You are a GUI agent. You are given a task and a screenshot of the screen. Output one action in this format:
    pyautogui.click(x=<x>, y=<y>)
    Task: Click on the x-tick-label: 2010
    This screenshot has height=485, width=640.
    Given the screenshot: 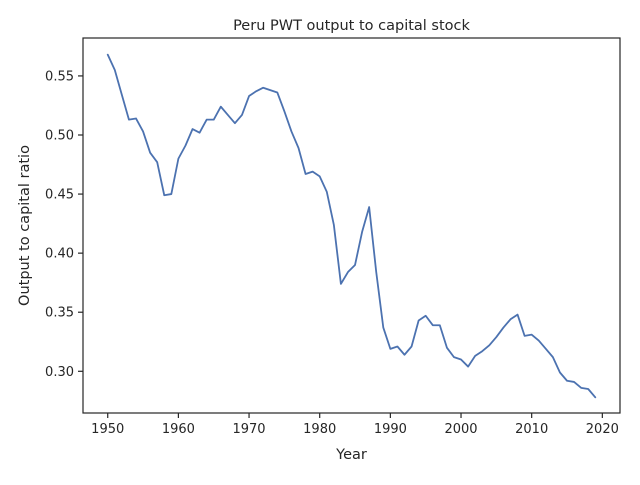 What is the action you would take?
    pyautogui.click(x=531, y=429)
    